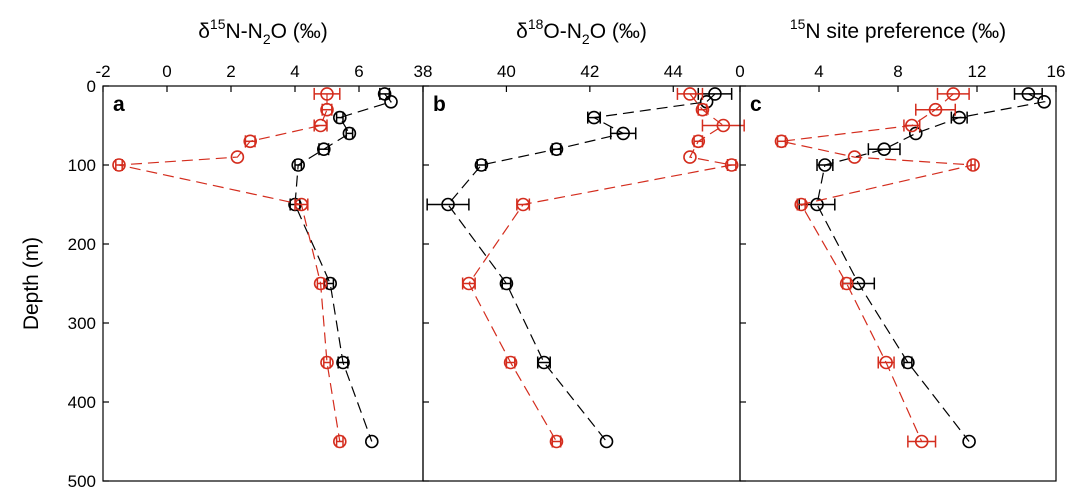  I want to click on panel-title-c: 15N site preference (‰), so click(898, 29).